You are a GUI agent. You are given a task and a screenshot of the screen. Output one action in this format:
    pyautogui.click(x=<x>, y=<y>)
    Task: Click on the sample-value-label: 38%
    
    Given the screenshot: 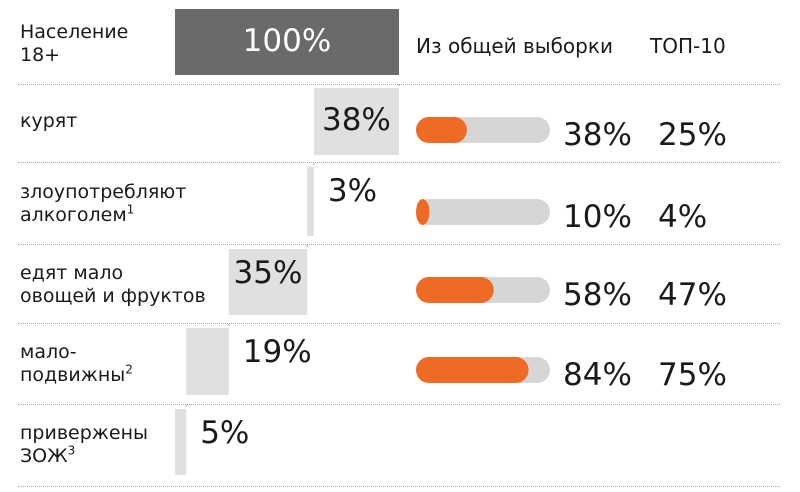 What is the action you would take?
    pyautogui.click(x=597, y=135)
    